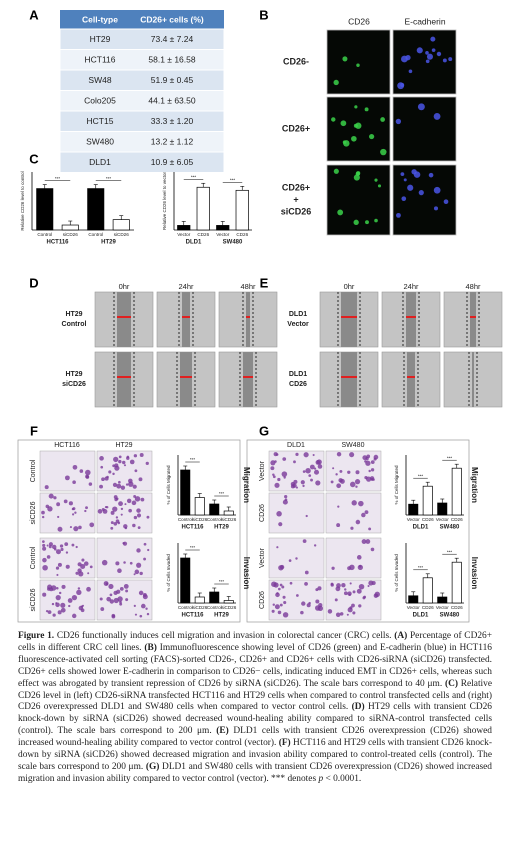 The image size is (509, 868). Describe the element at coordinates (100, 121) in the screenshot. I see `table-cell: HCT15` at that location.